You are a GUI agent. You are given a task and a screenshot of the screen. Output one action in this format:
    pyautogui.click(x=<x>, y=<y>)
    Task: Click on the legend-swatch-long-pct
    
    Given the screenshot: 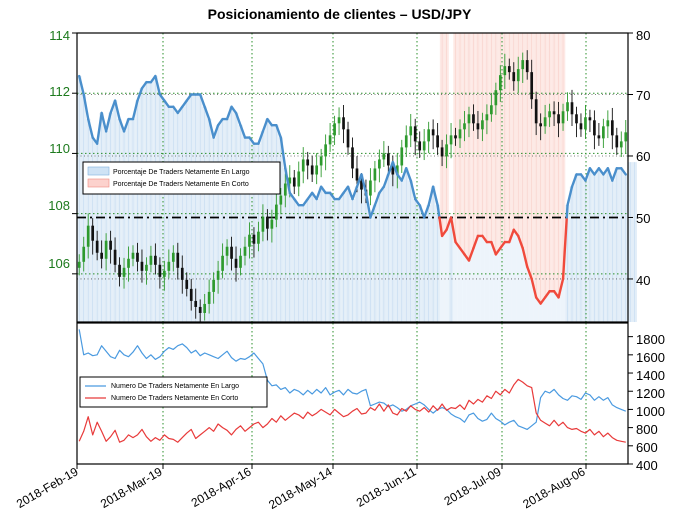 What is the action you would take?
    pyautogui.click(x=98, y=171)
    